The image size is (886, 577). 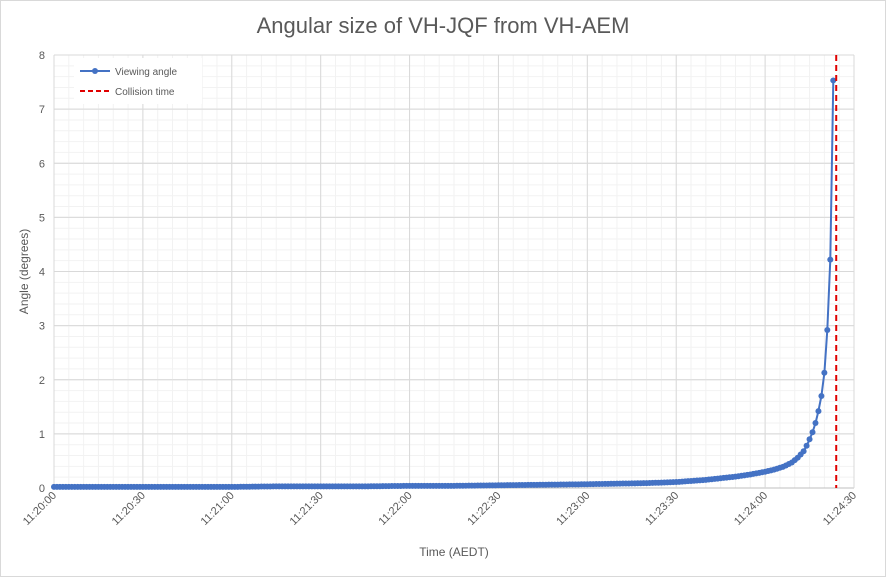 What do you see at coordinates (40, 509) in the screenshot?
I see `x-tick-label: 11:20:00` at bounding box center [40, 509].